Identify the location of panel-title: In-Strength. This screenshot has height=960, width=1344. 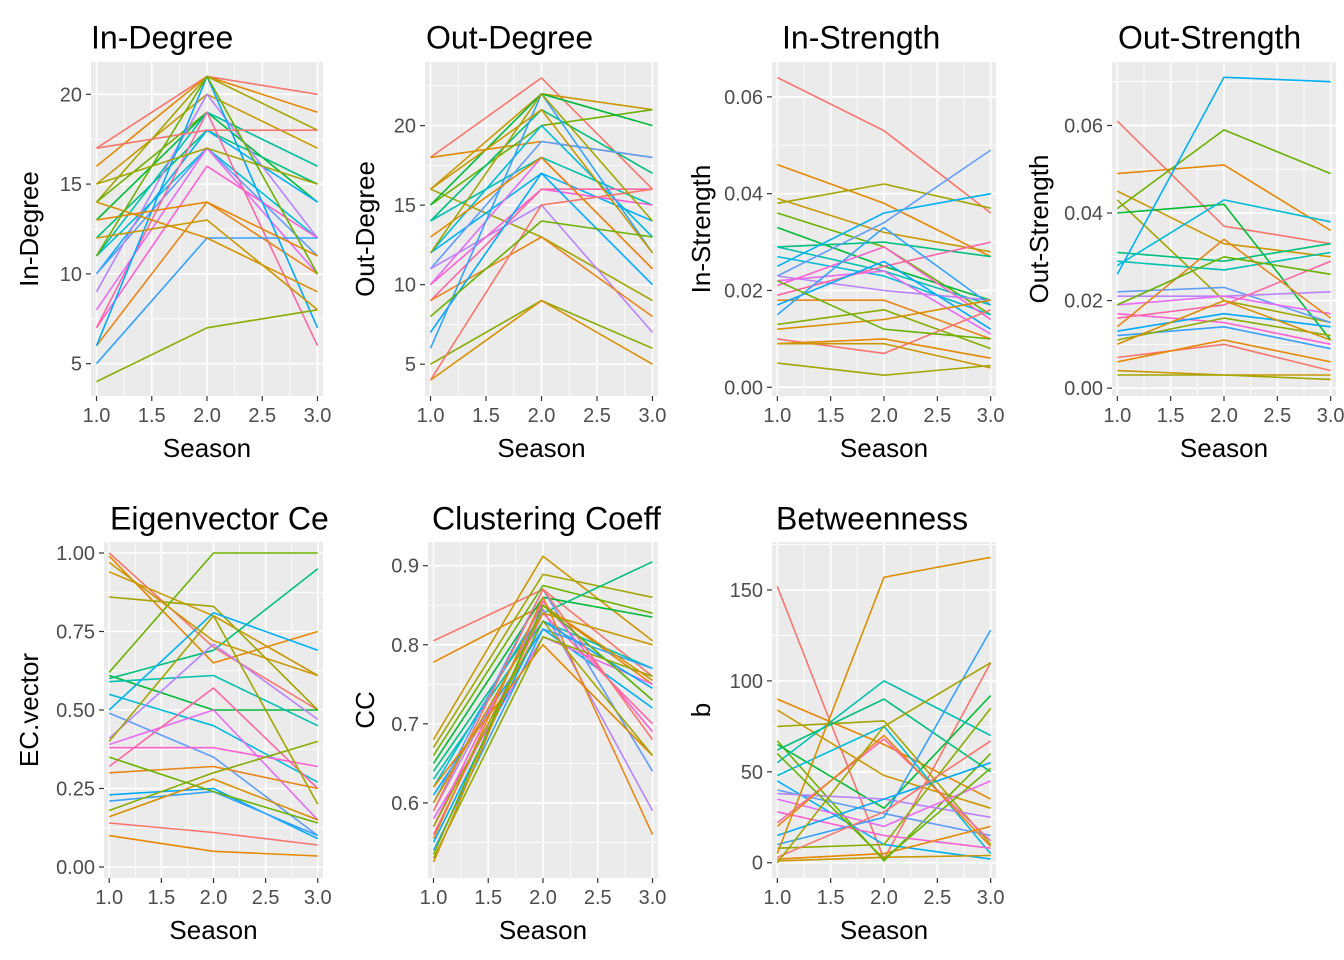
(861, 37).